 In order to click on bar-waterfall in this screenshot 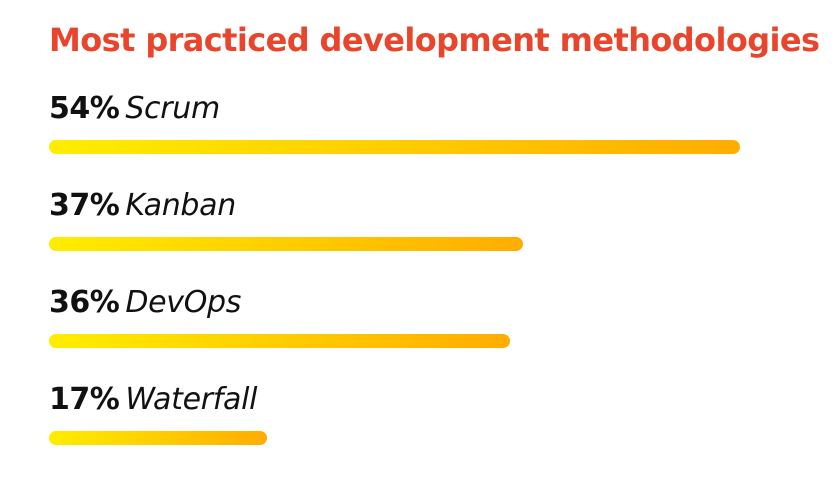, I will do `click(158, 438)`.